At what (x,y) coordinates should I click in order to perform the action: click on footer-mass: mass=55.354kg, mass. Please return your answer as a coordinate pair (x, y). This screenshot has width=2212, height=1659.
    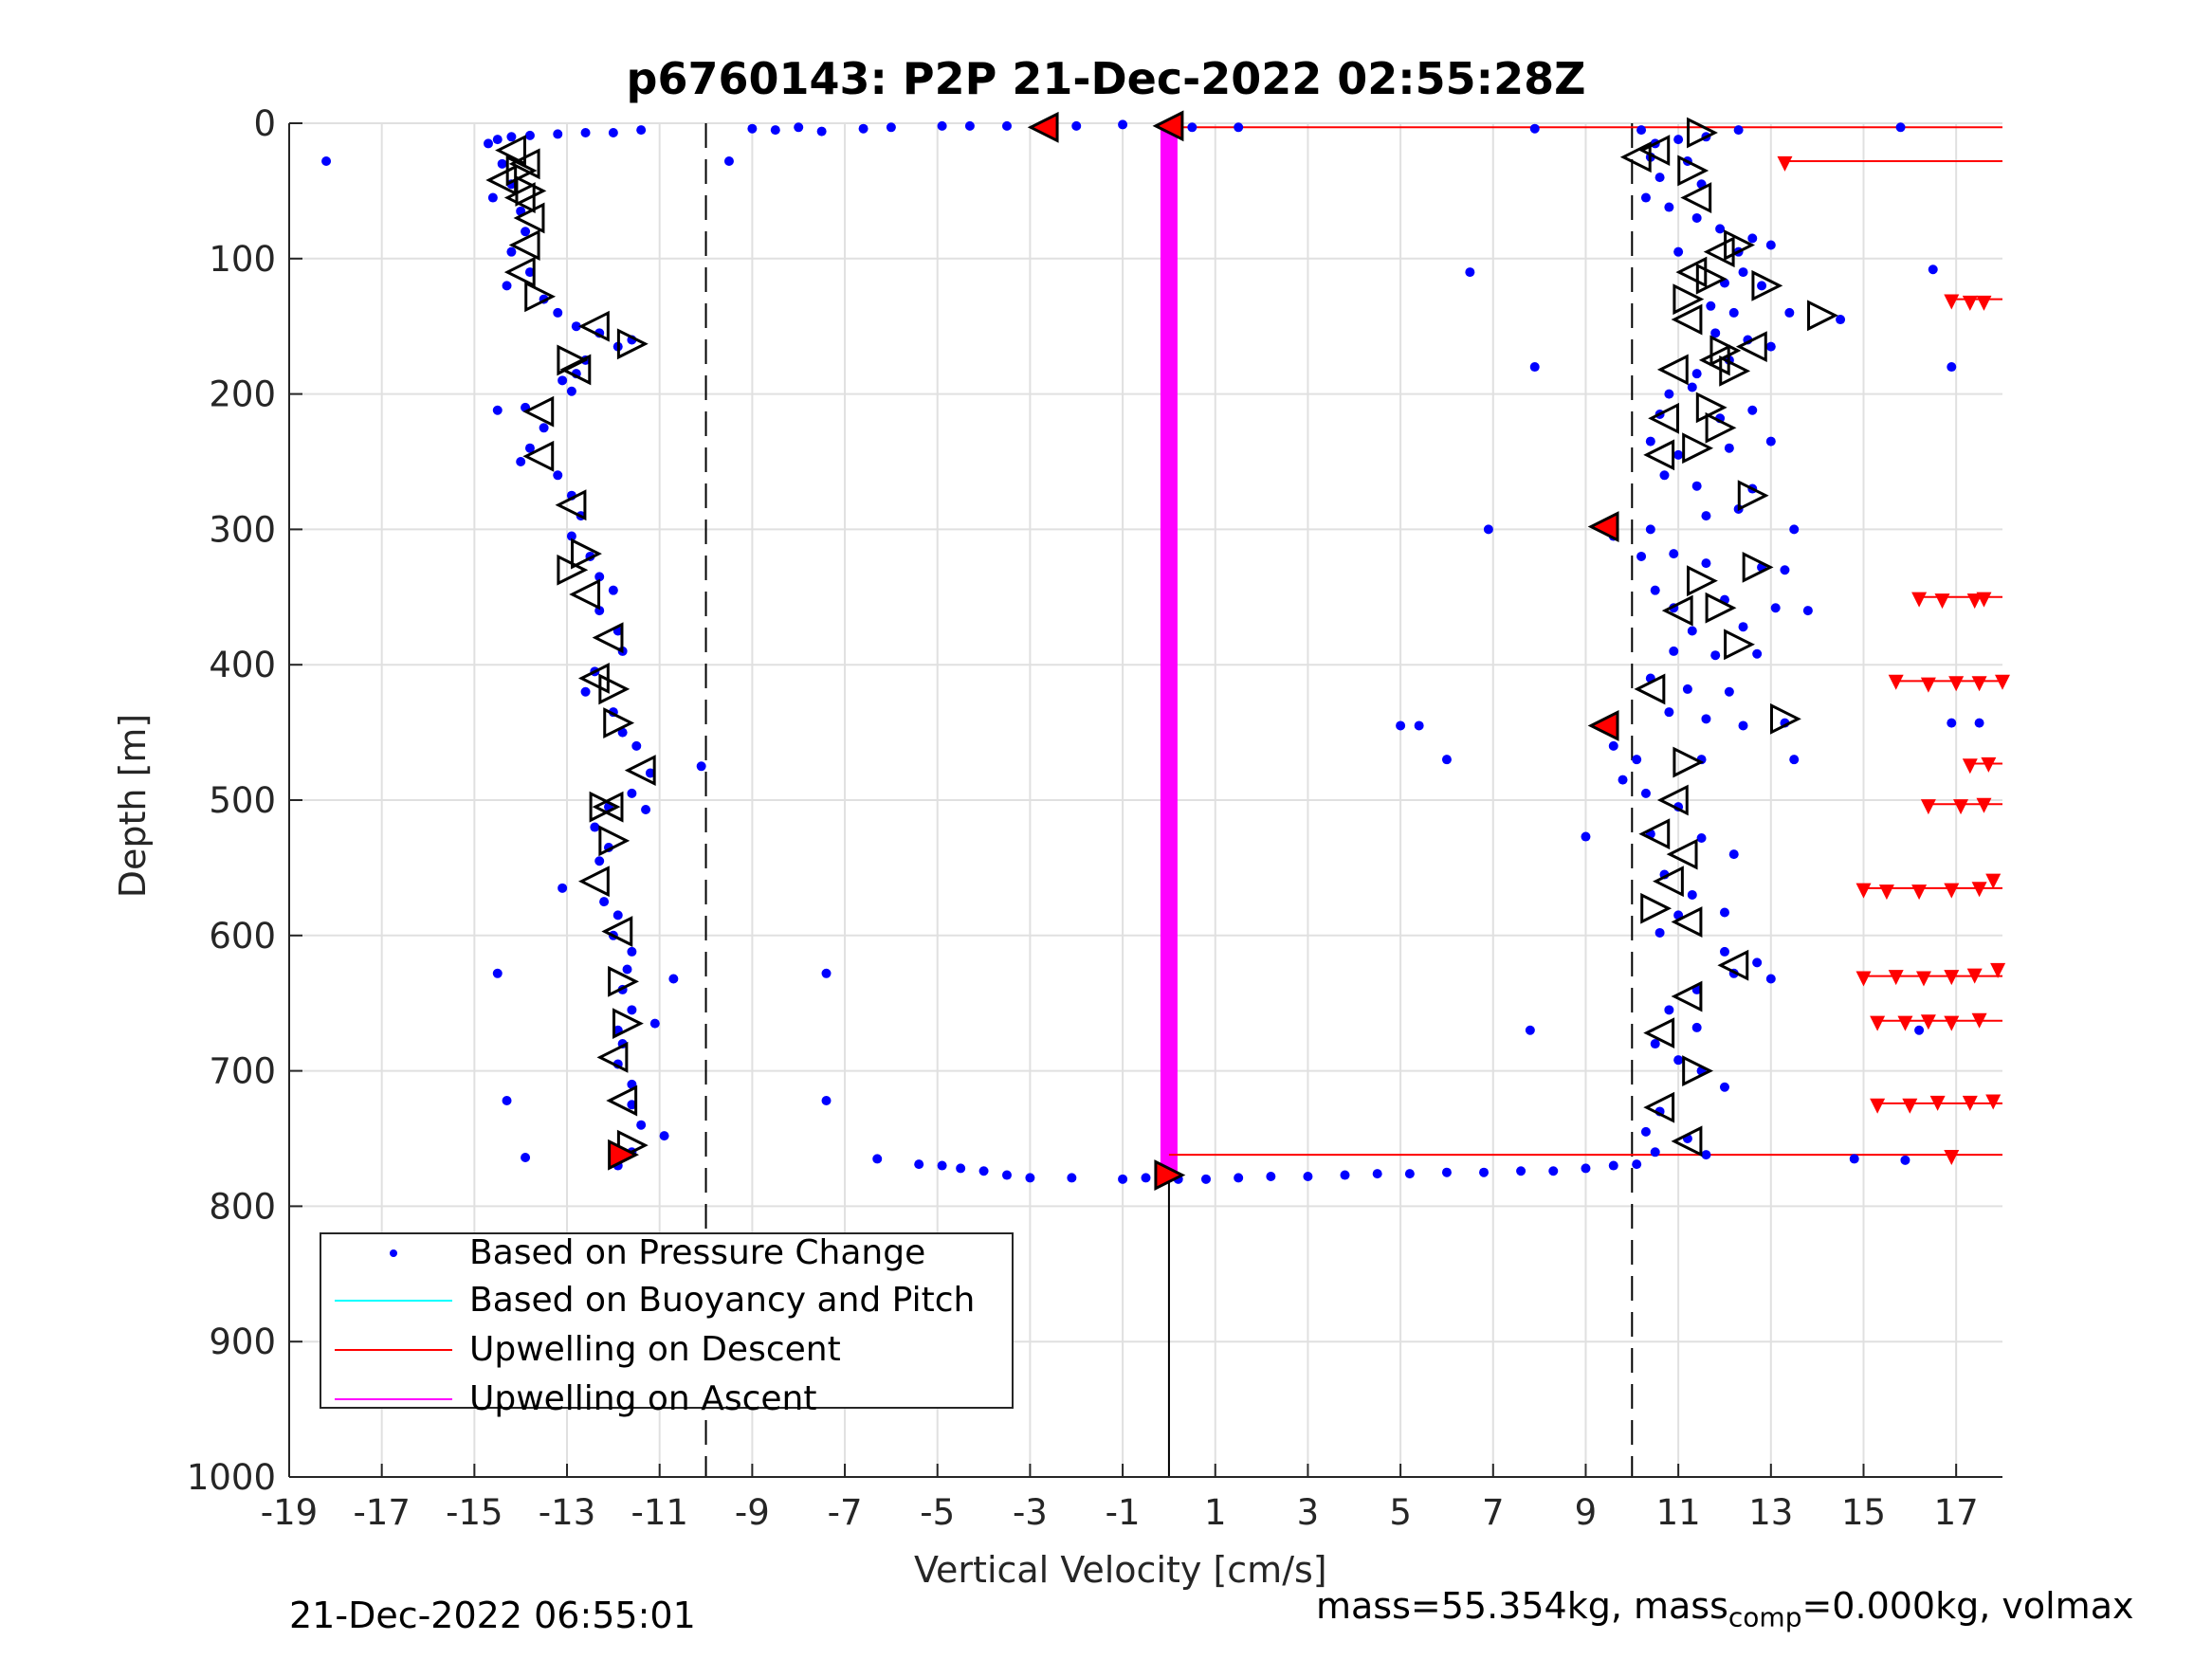
    Looking at the image, I should click on (1522, 1606).